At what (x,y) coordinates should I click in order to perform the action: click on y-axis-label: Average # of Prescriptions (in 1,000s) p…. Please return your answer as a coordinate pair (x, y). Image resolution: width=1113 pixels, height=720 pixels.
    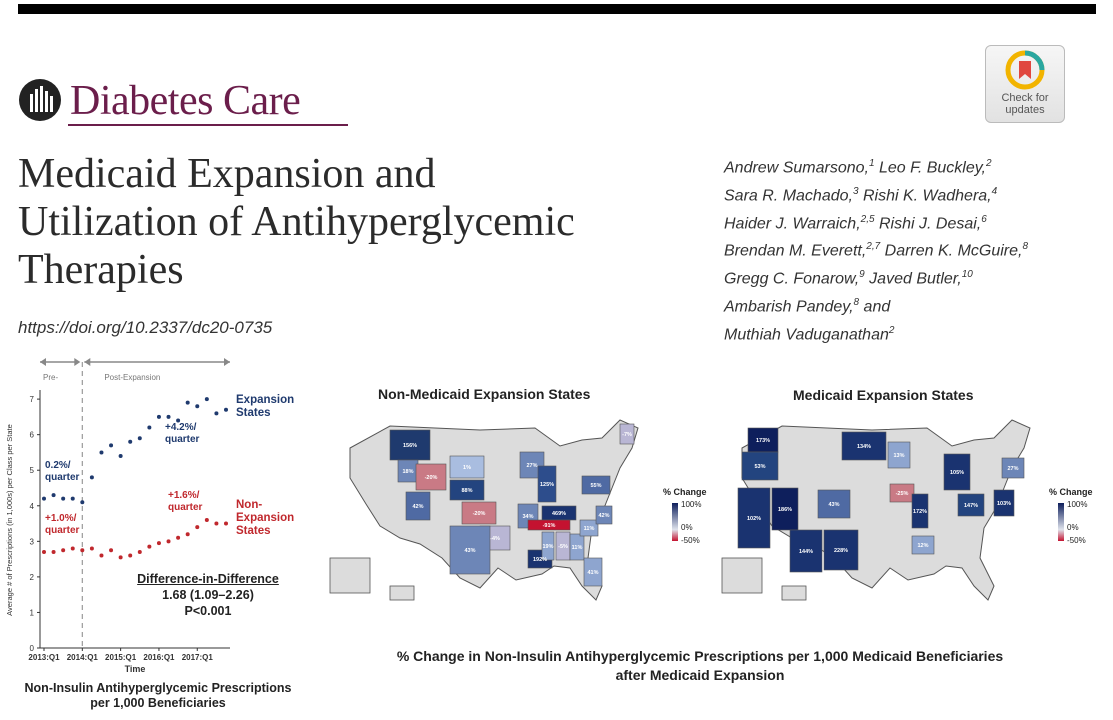
    Looking at the image, I should click on (9, 520).